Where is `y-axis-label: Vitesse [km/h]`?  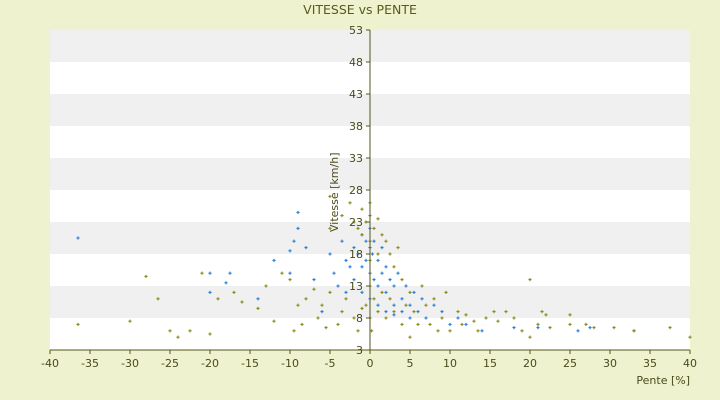
y-axis-label: Vitesse [km/h] is located at coordinates (334, 193).